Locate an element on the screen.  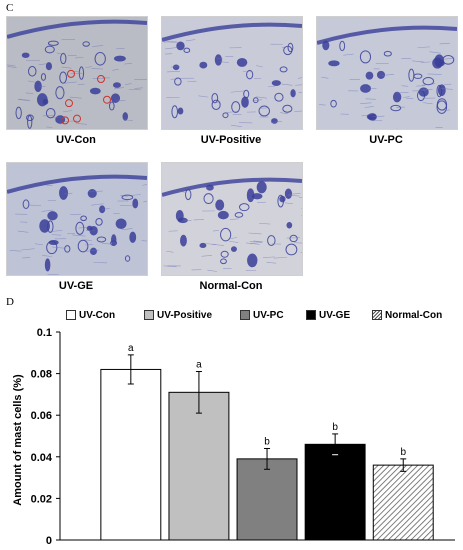
legend-label-uv-pc: UV-PC is located at coordinates (268, 315).